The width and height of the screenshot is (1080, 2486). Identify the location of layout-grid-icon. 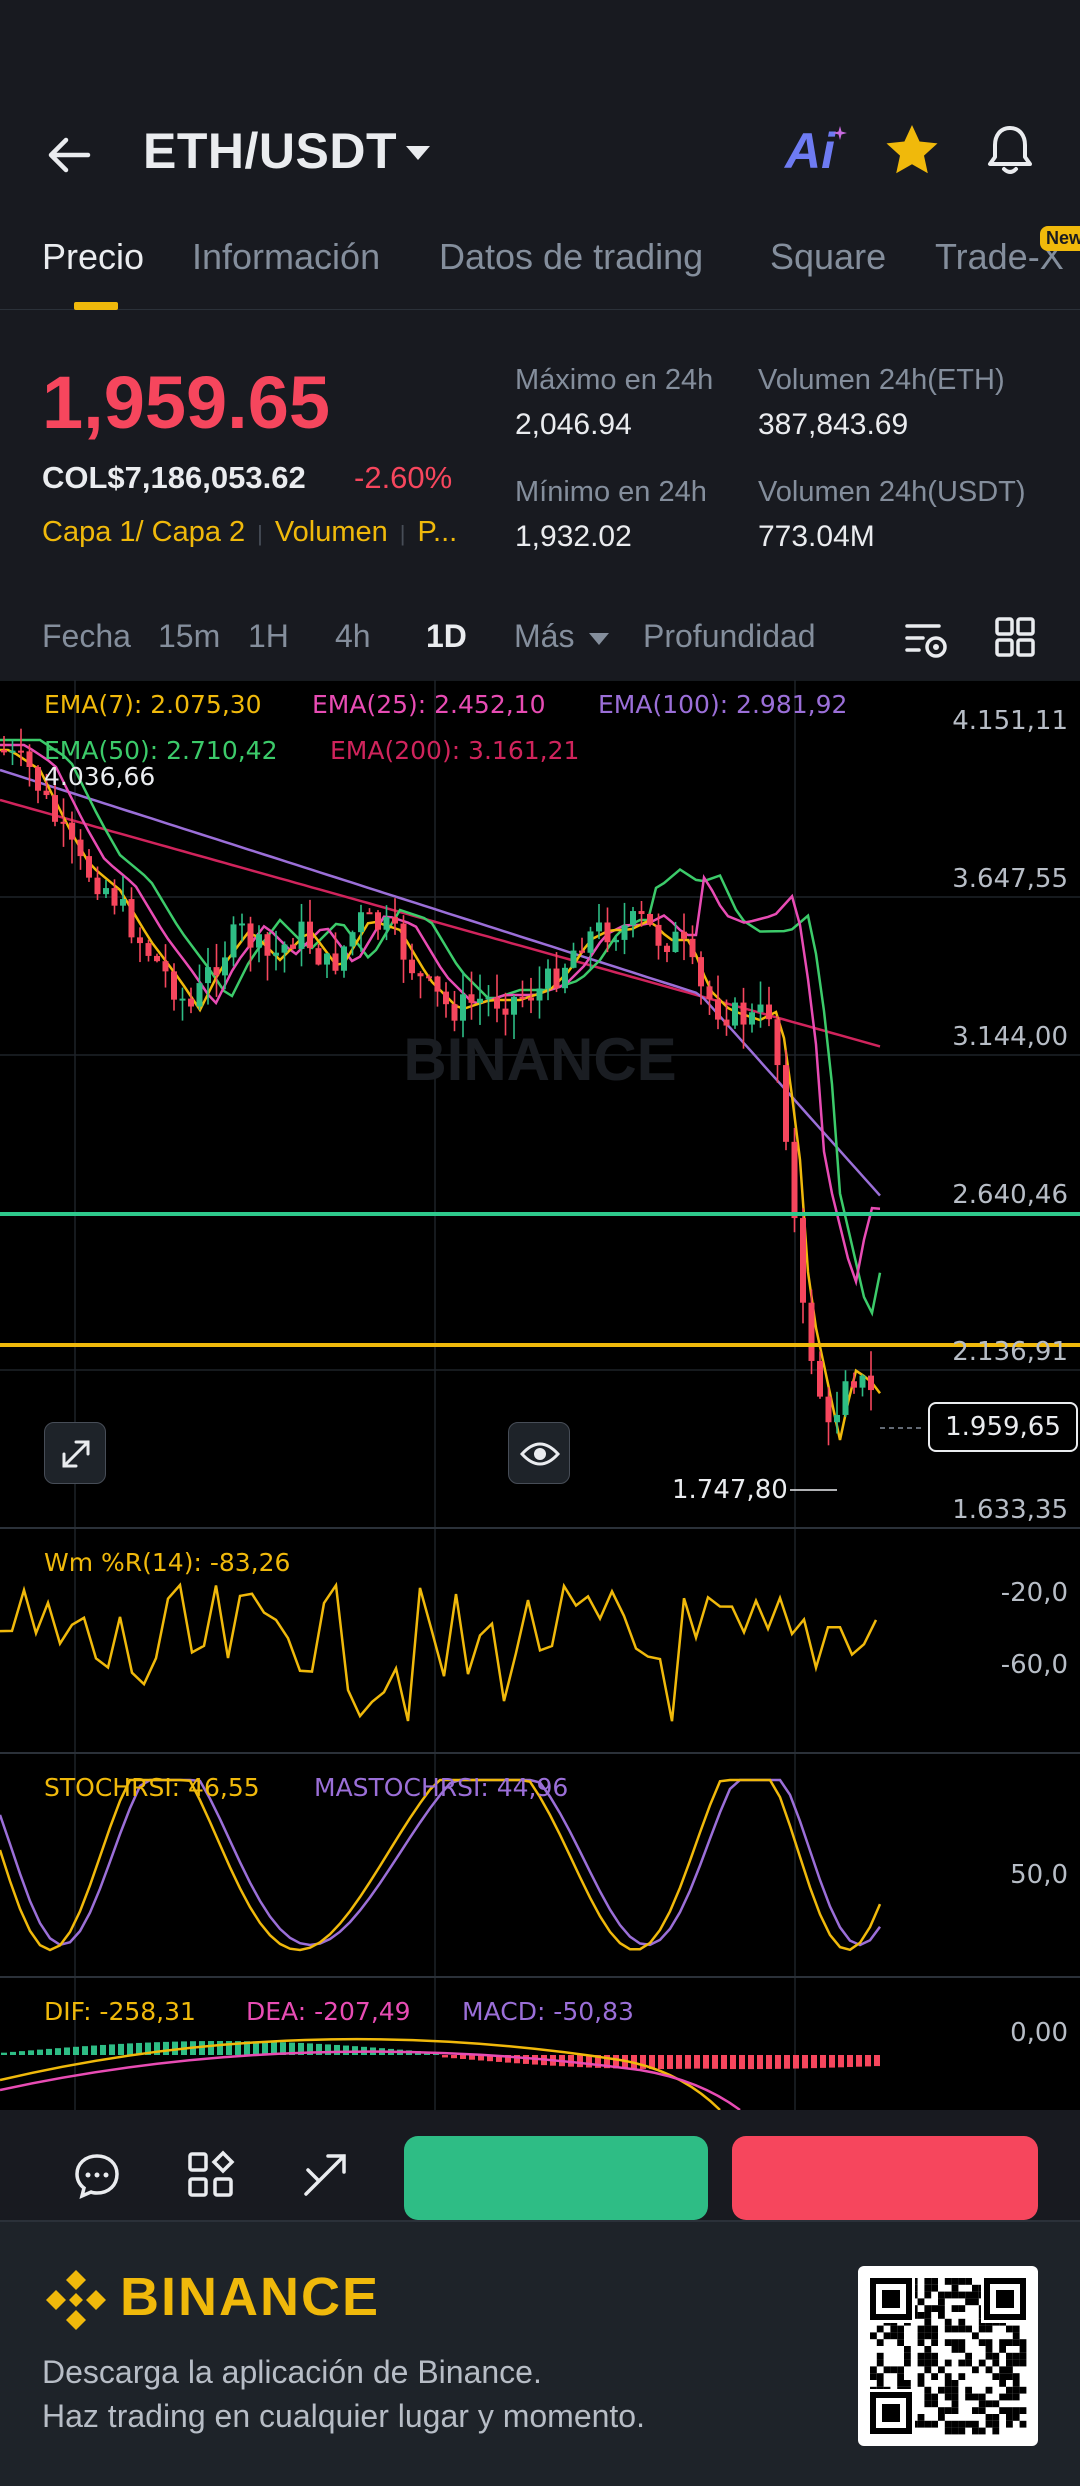
(1015, 637).